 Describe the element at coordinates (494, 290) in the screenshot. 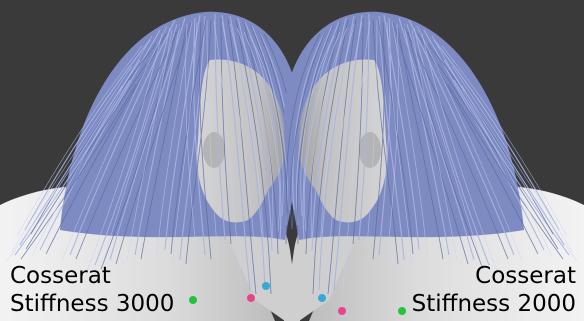

I see `right-caption: Cosserat Stiffness 2000` at that location.